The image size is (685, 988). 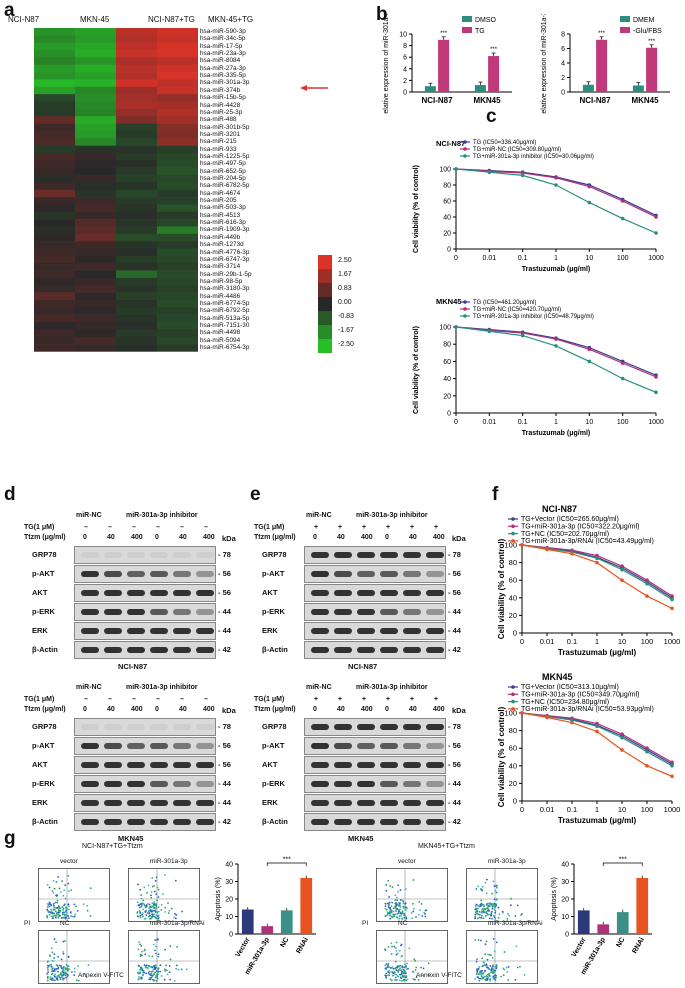 I want to click on legend-swatch, so click(x=625, y=30).